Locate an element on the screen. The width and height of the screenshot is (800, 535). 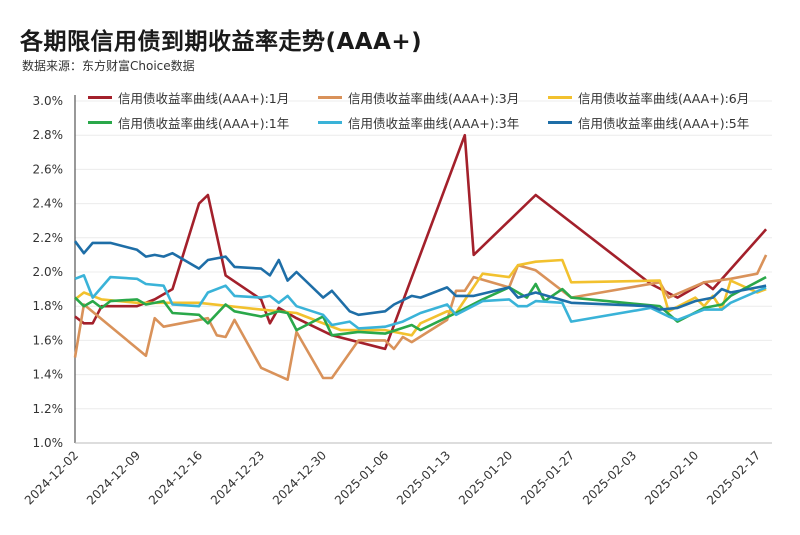
legend-item: 信用债收益率曲线(AAA+):6月 is located at coordinates (663, 97).